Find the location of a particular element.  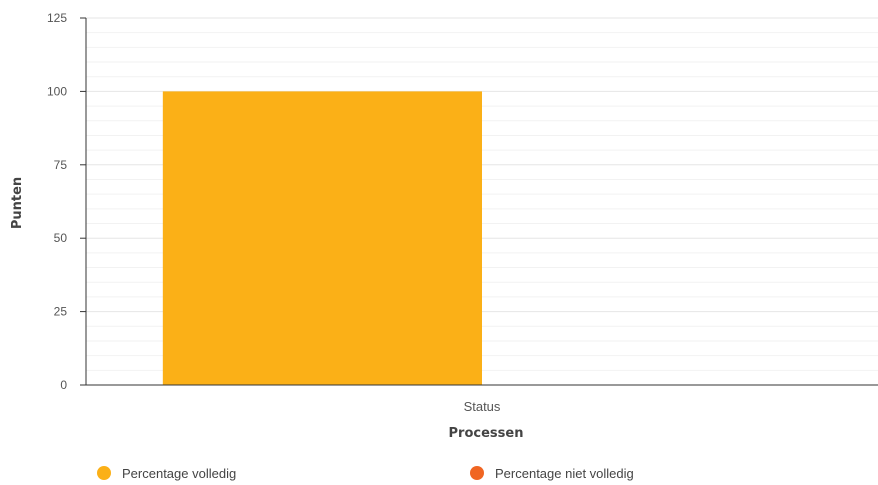

legend-label: Percentage volledig is located at coordinates (179, 473).